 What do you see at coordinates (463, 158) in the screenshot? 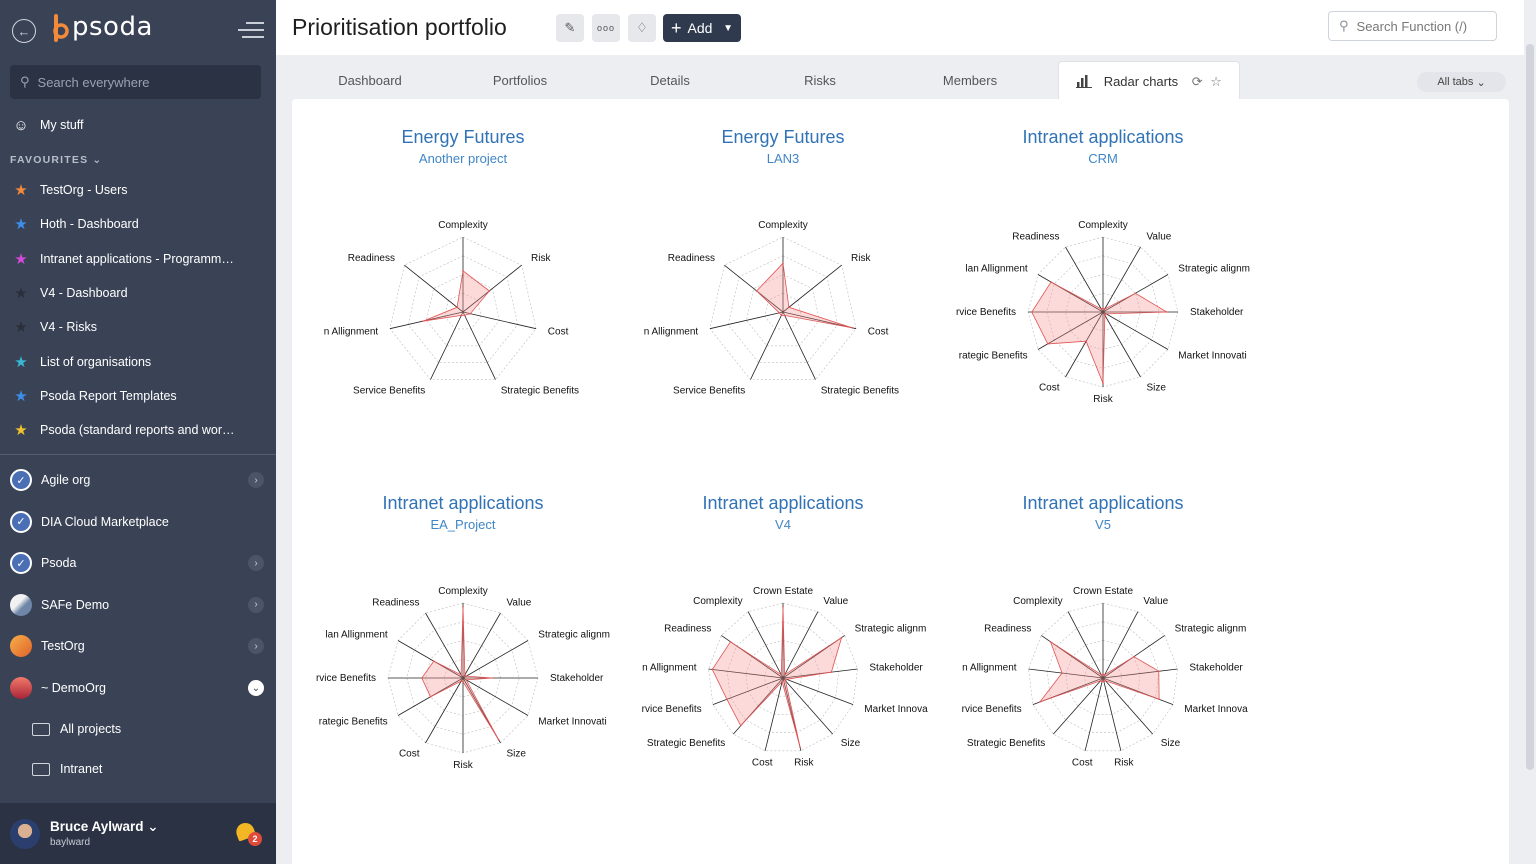
I see `chart-subtitle: Another project` at bounding box center [463, 158].